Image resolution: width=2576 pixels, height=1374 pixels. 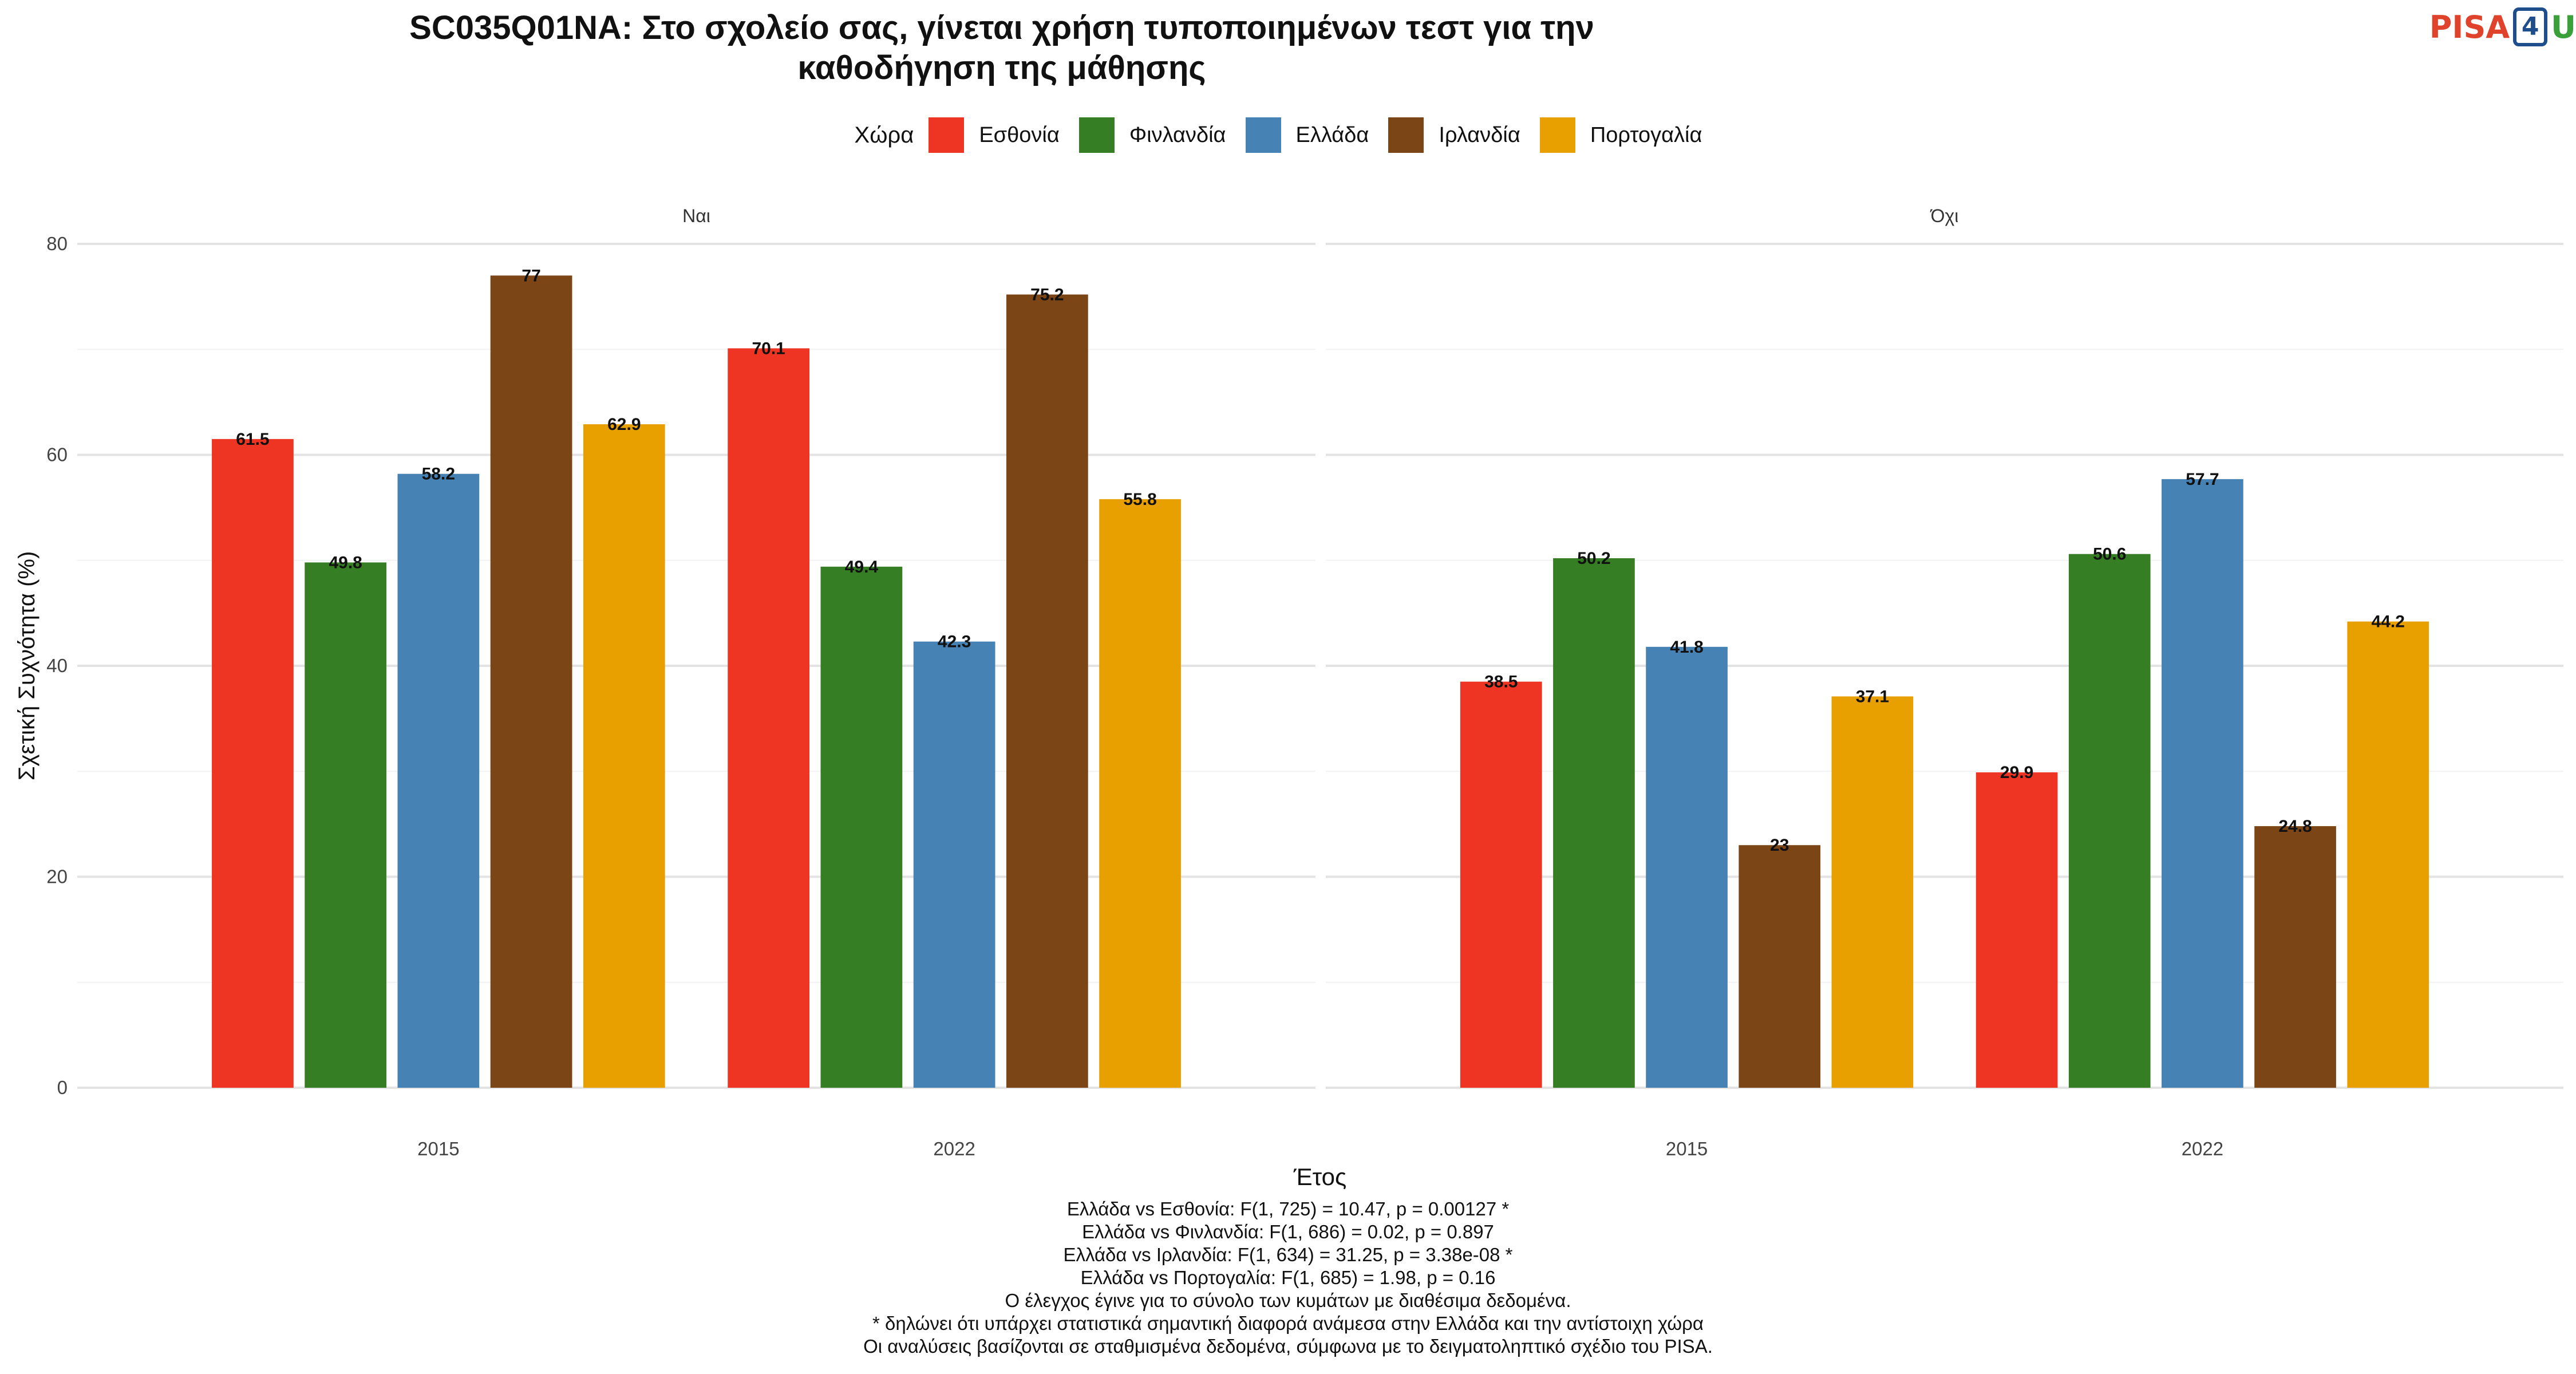 What do you see at coordinates (954, 1149) in the screenshot?
I see `x-tick-label-yes-2022: 2022` at bounding box center [954, 1149].